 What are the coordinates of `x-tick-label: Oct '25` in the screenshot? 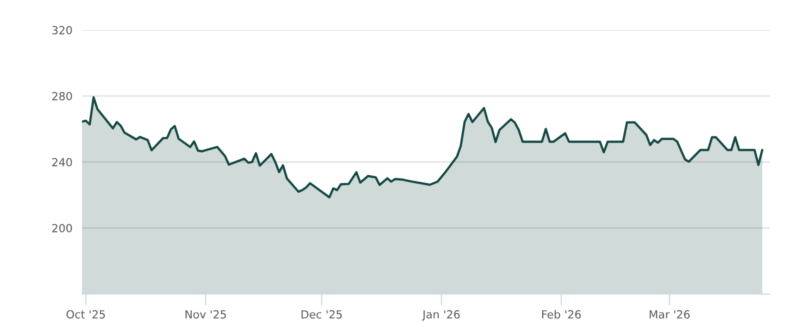 It's located at (85, 314).